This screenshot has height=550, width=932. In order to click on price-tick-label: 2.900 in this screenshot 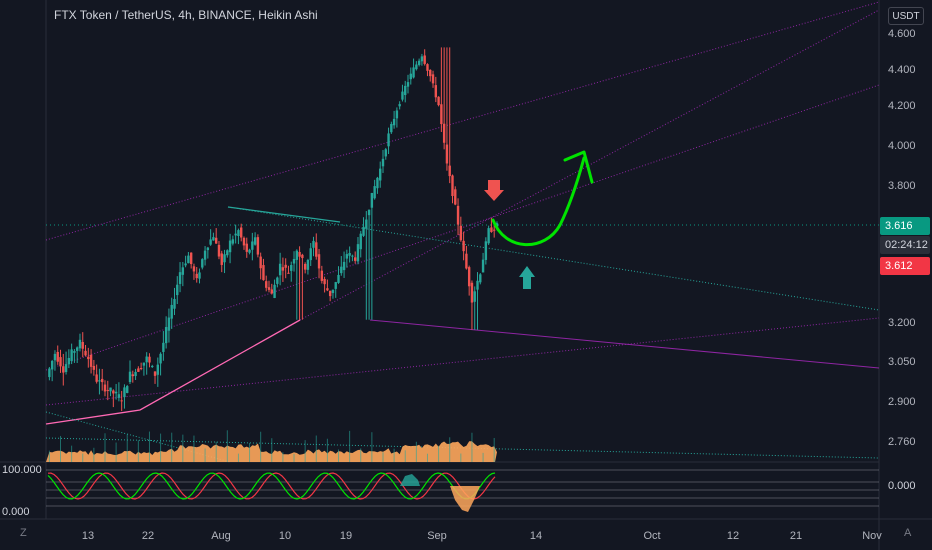, I will do `click(902, 402)`.